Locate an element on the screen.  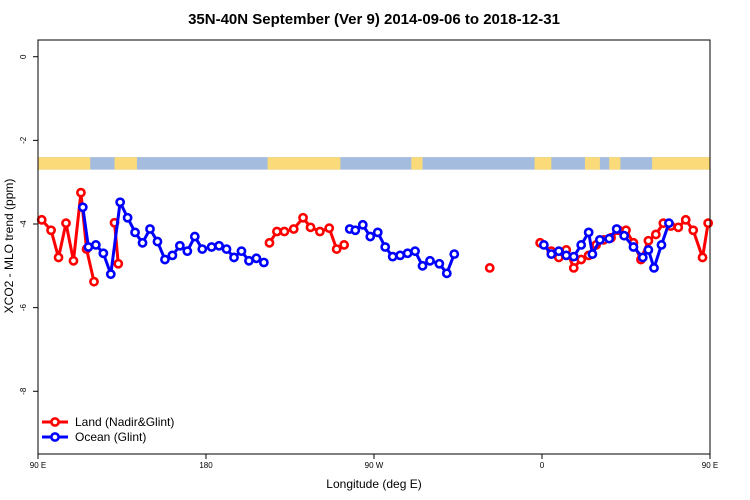
ocean-series-line is located at coordinates (173, 238).